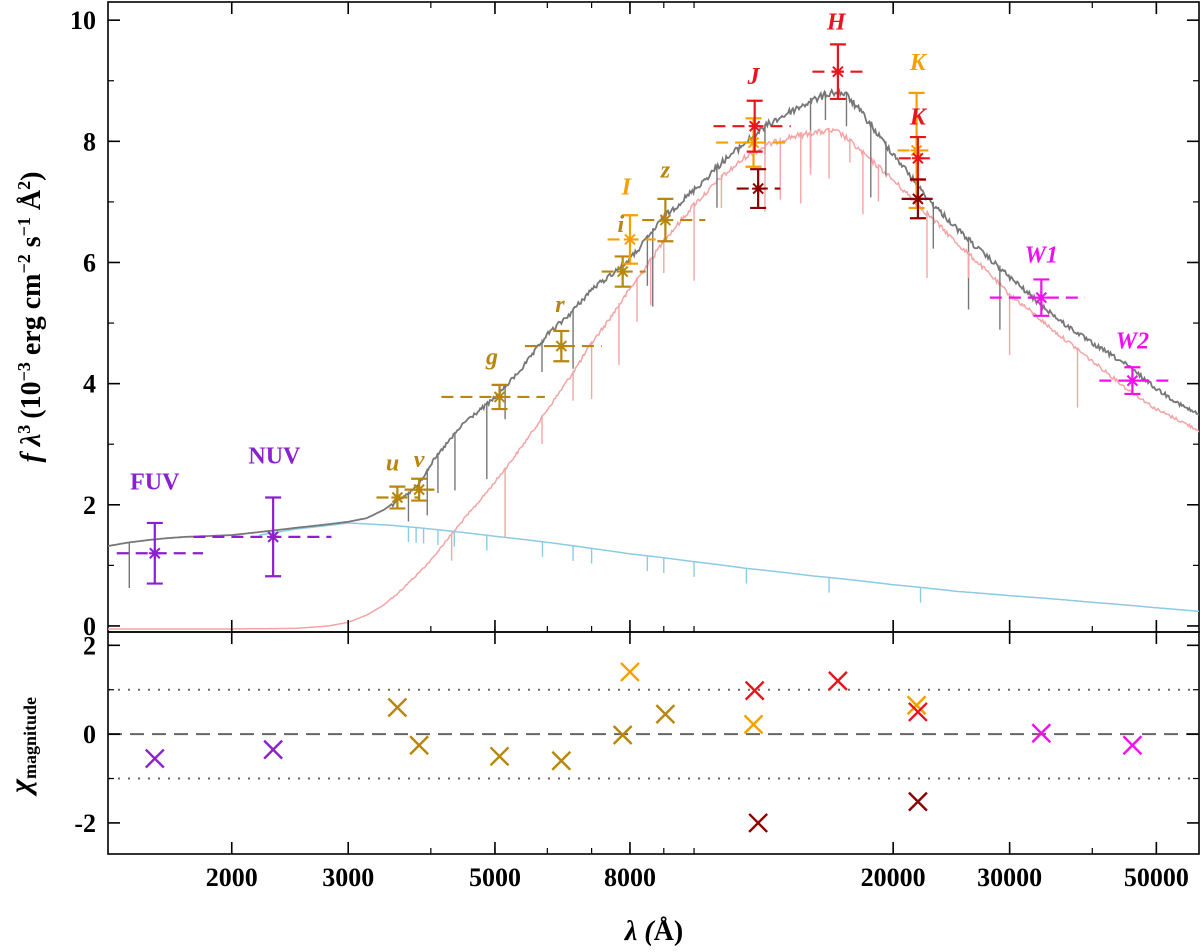 The height and width of the screenshot is (952, 1200). I want to click on marker-FUV, so click(154, 553).